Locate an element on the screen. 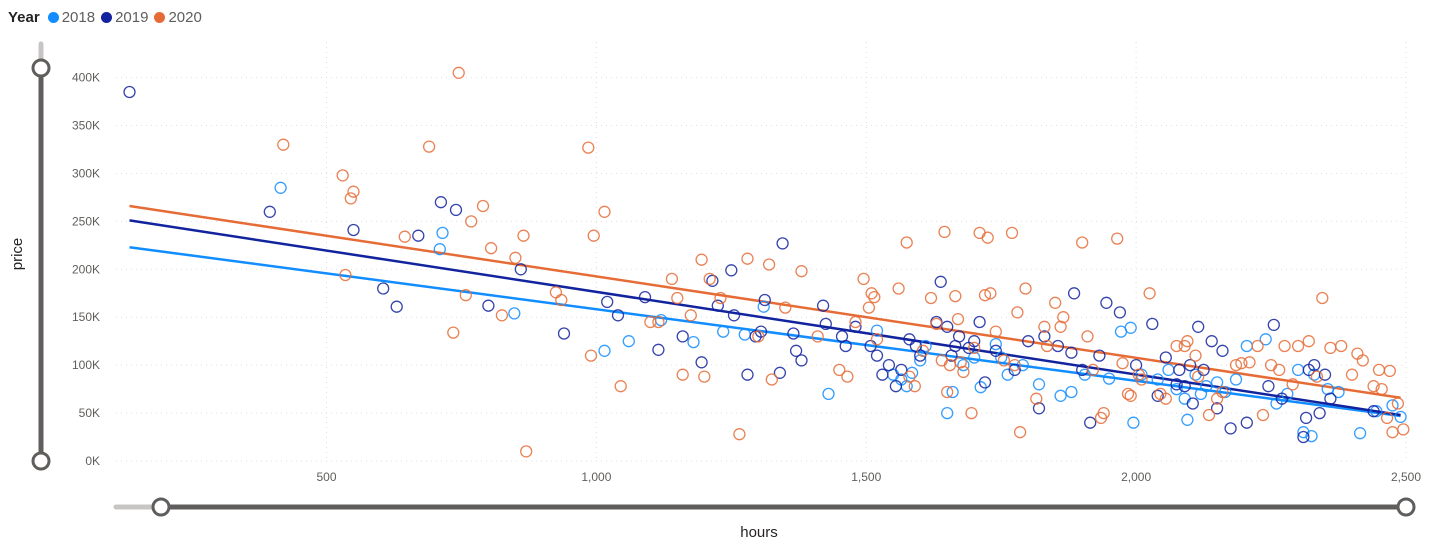  y-slider-handle-bottom is located at coordinates (41, 461).